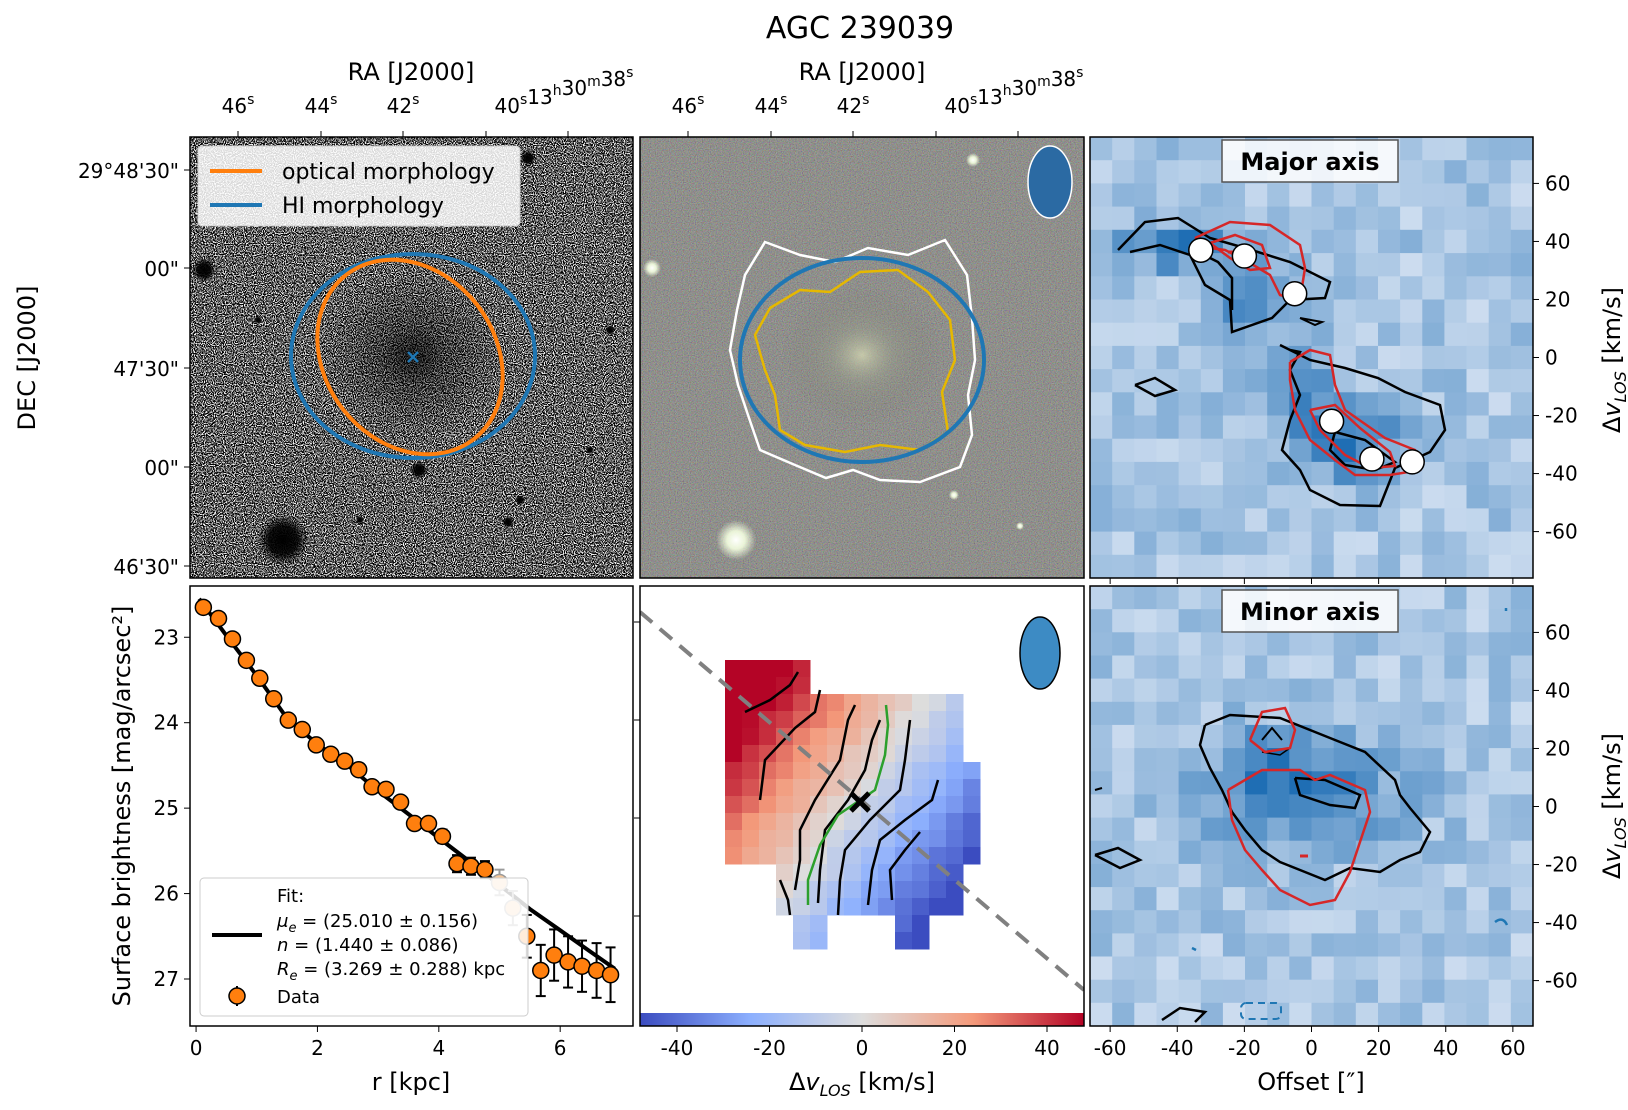 The height and width of the screenshot is (1110, 1628). I want to click on minor-axis-title-box, so click(1310, 611).